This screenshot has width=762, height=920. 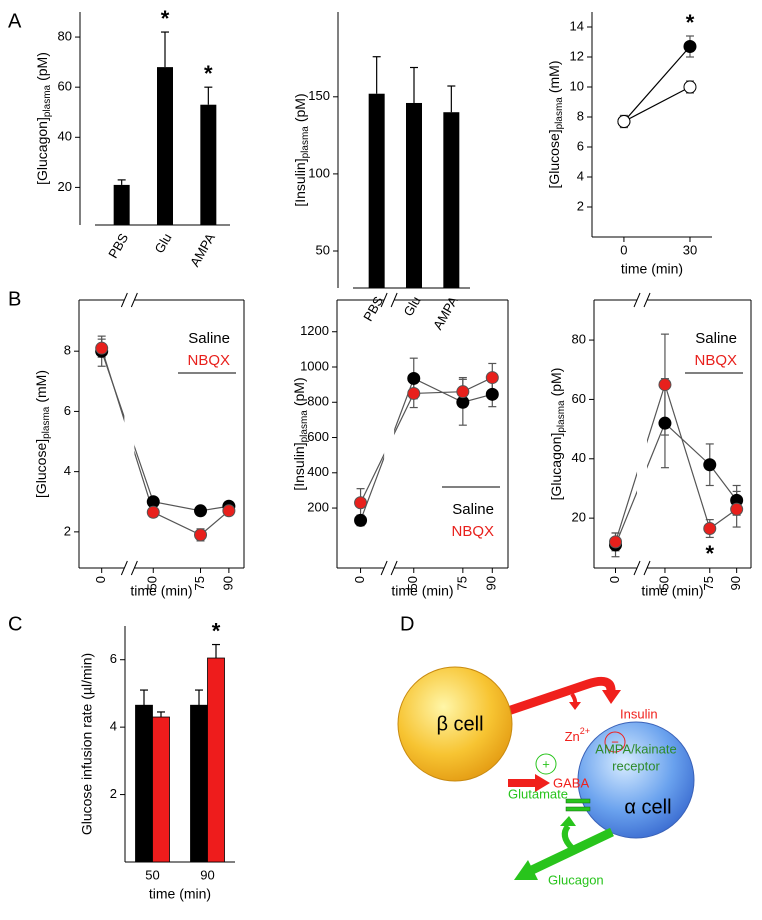 What do you see at coordinates (708, 583) in the screenshot?
I see `x-tick-label: 75` at bounding box center [708, 583].